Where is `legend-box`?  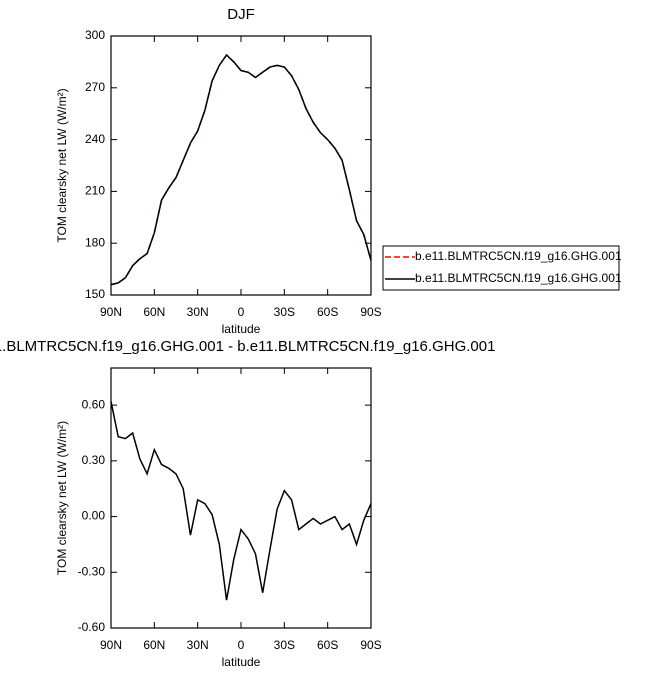 legend-box is located at coordinates (501, 268).